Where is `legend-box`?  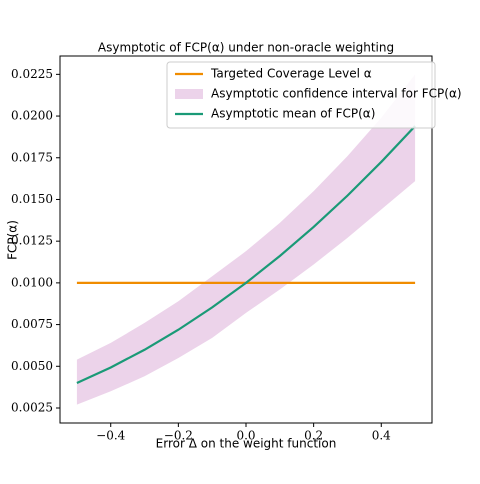
legend-box is located at coordinates (301, 95).